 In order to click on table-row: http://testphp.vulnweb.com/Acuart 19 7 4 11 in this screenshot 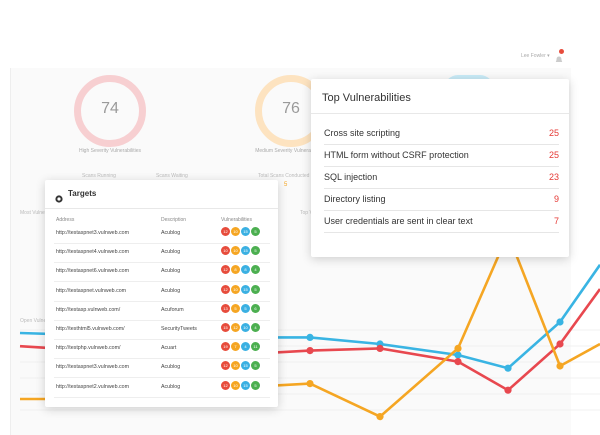, I will do `click(162, 349)`.